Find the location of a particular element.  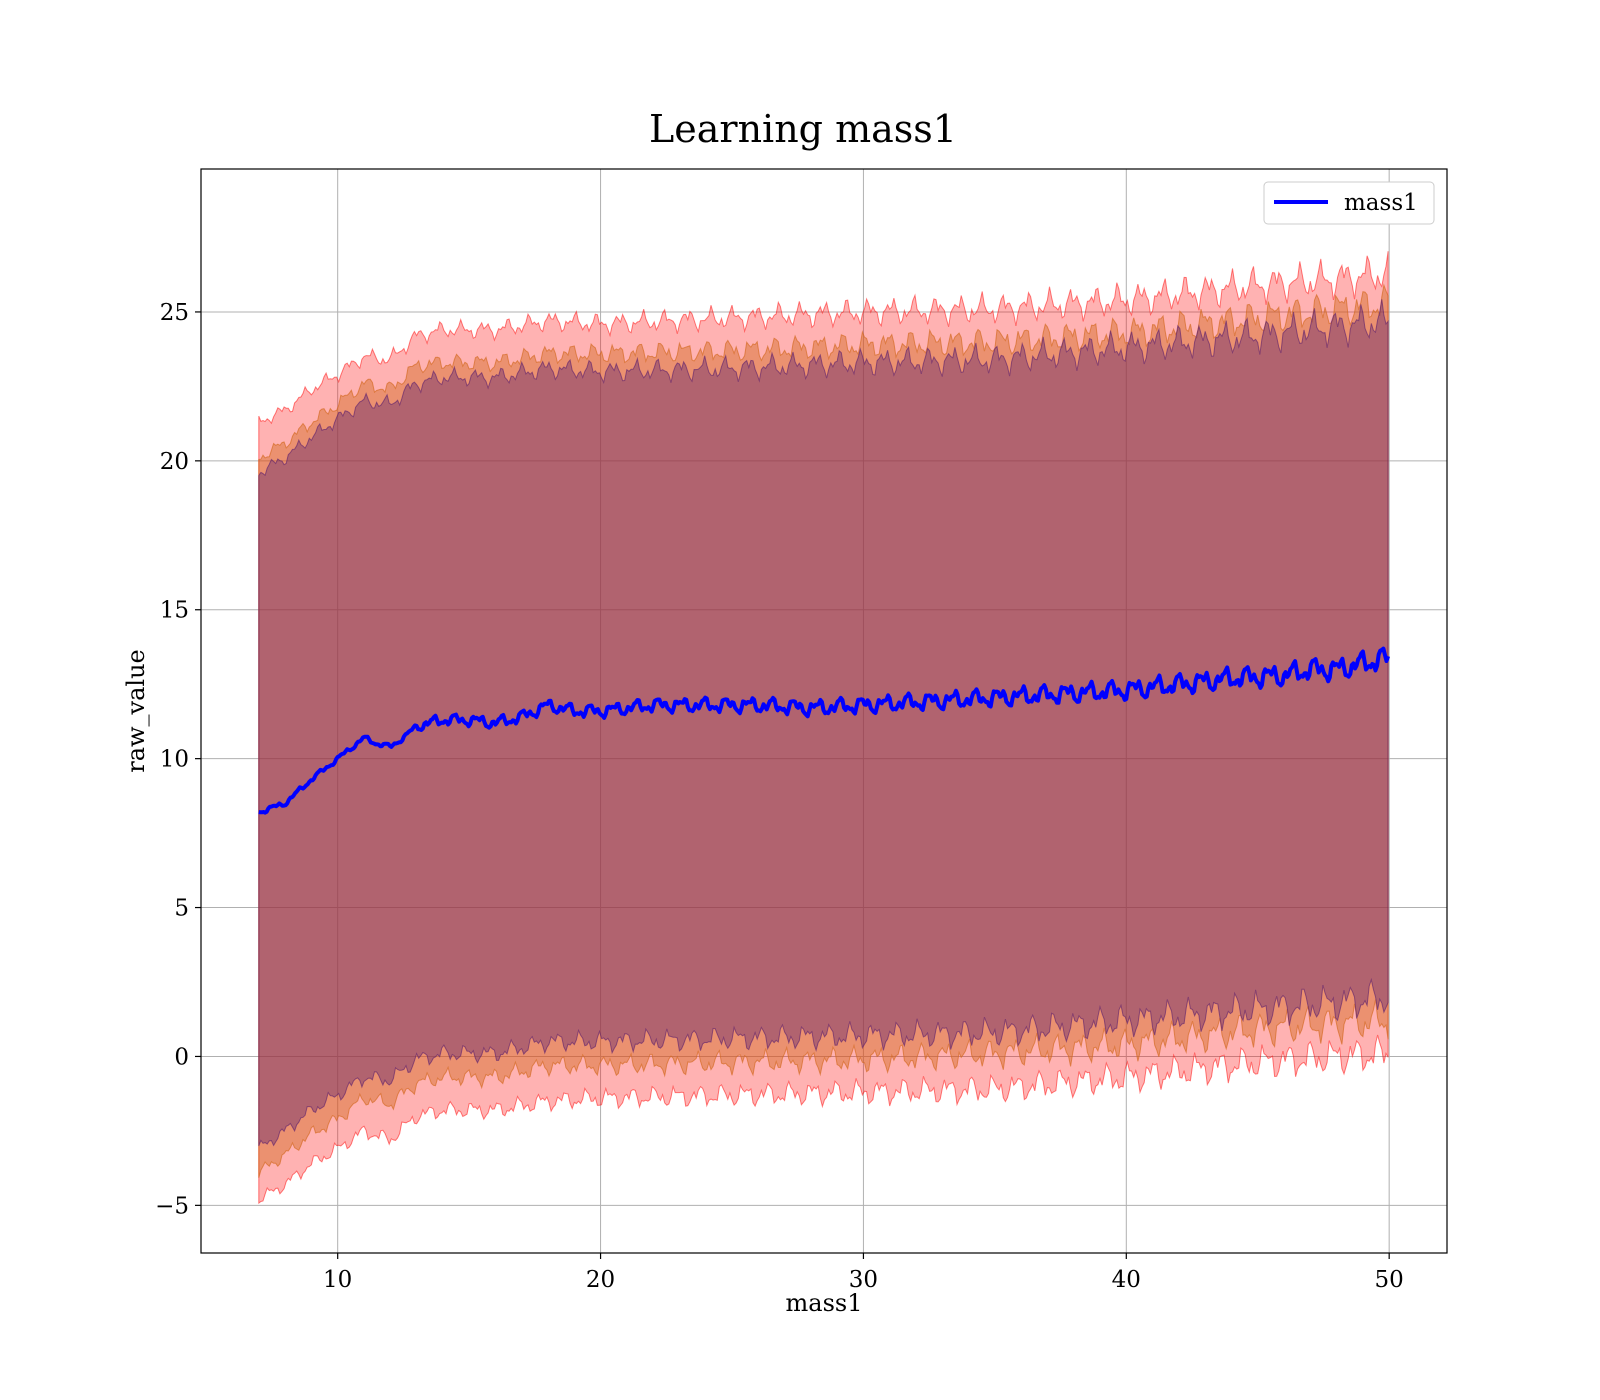

y-tick-label: 15 is located at coordinates (174, 611).